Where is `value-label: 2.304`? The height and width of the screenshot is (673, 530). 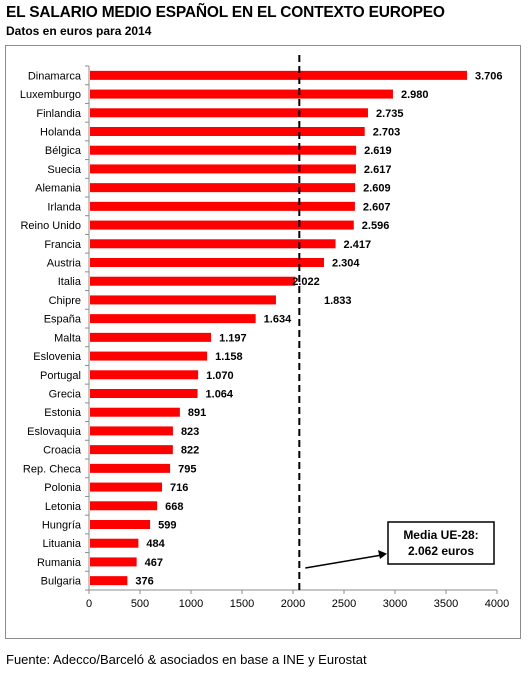
value-label: 2.304 is located at coordinates (346, 264).